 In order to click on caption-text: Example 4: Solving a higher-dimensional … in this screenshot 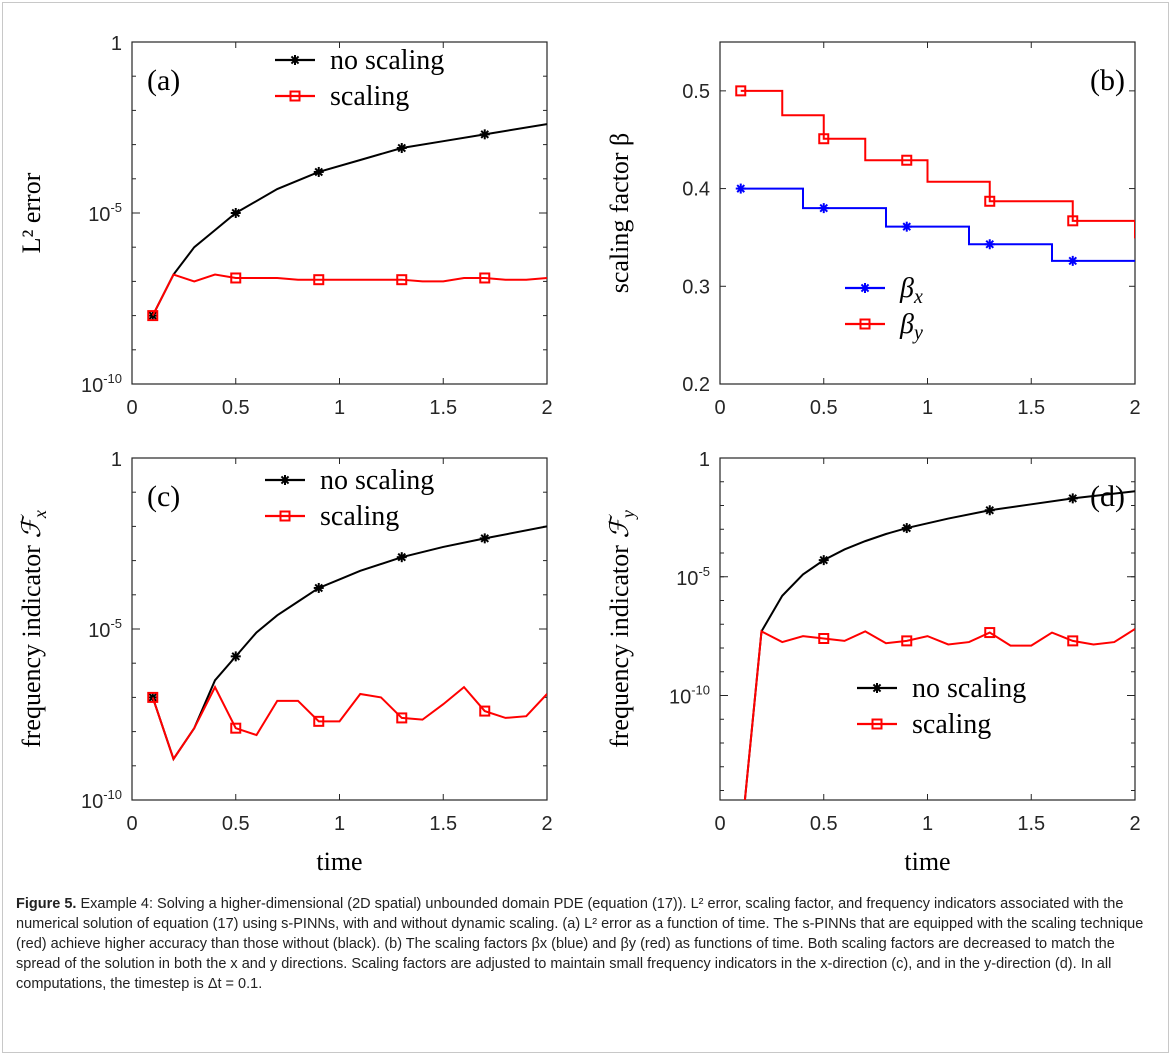, I will do `click(580, 944)`.